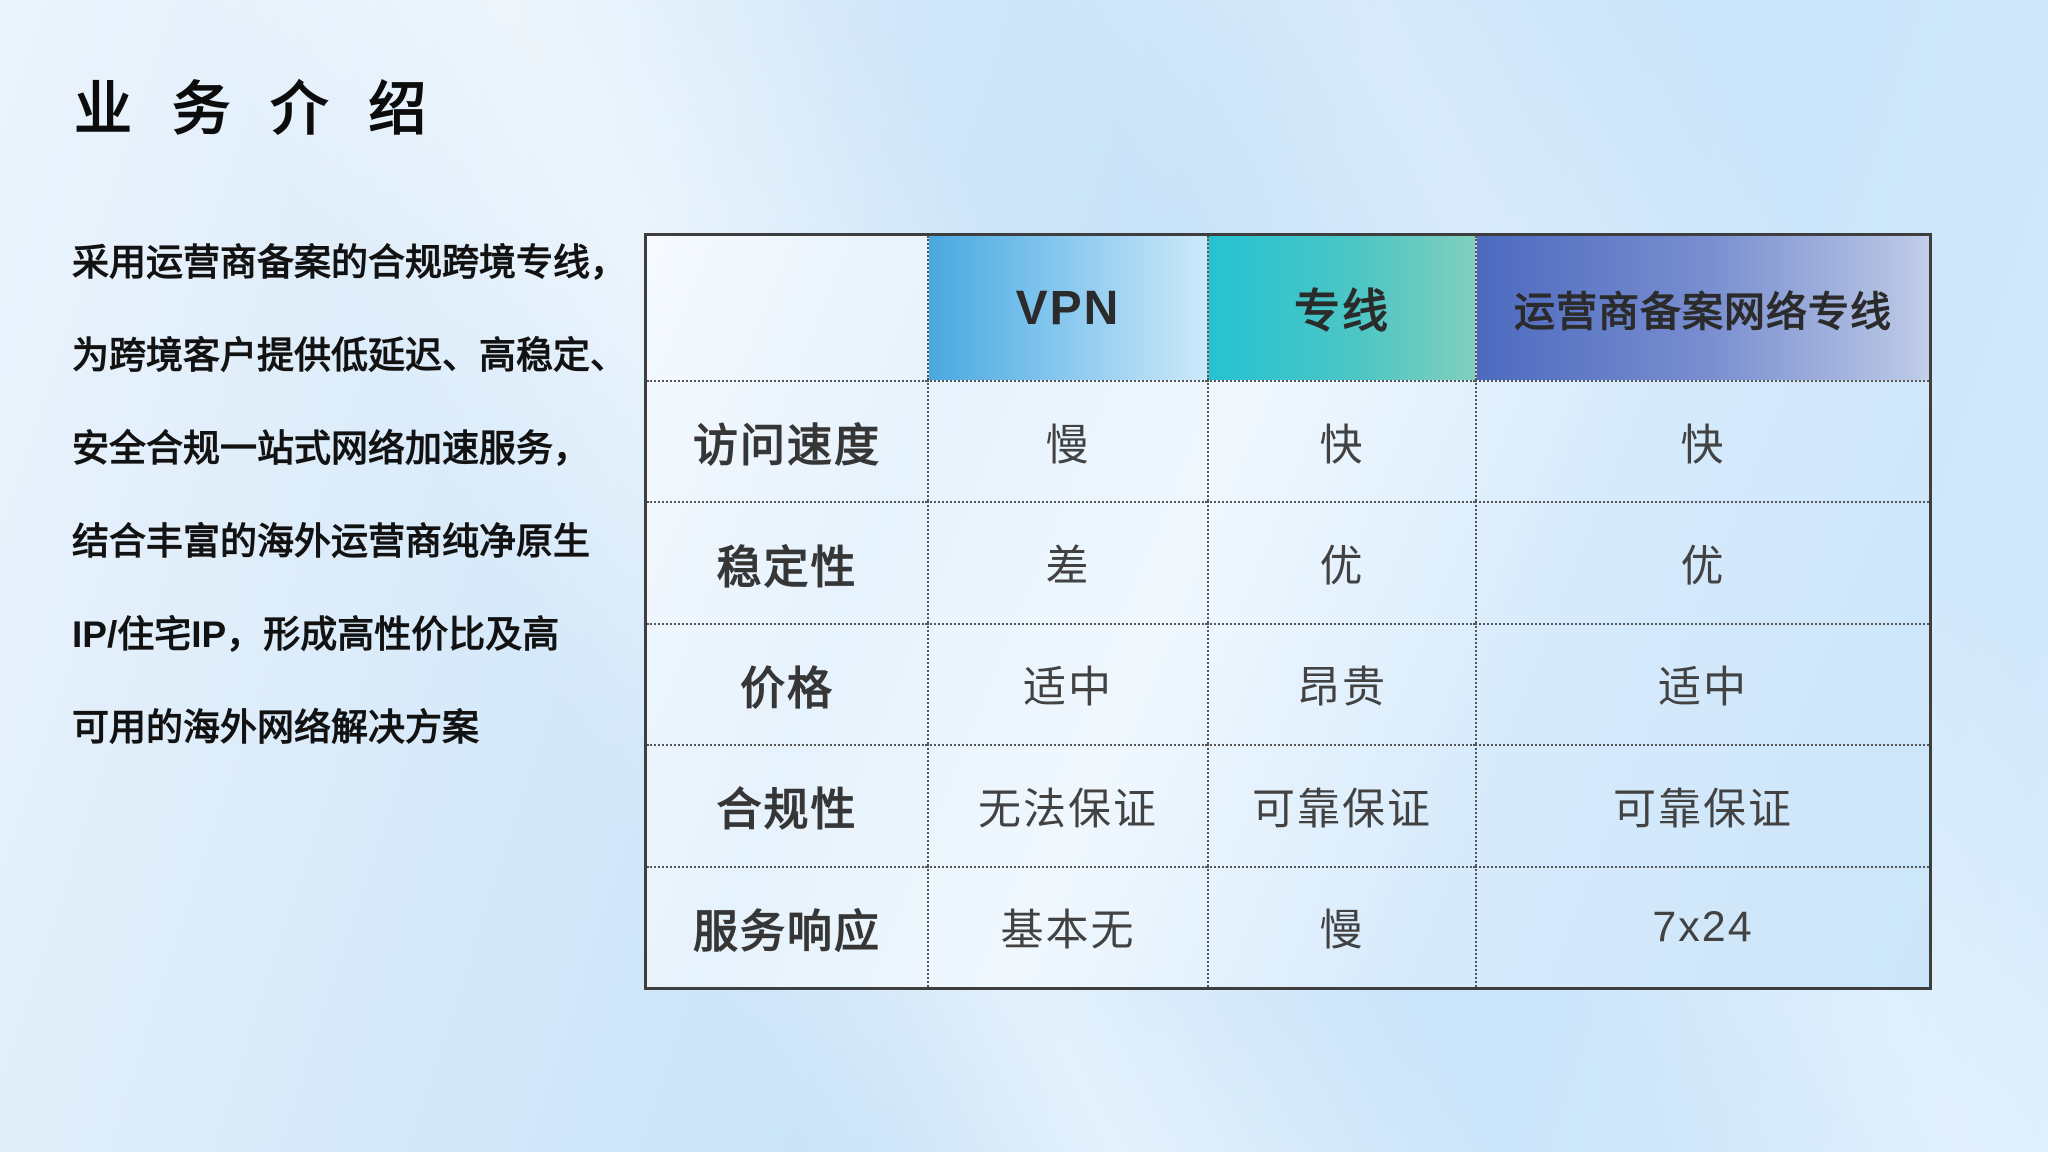 This screenshot has height=1152, width=2048. What do you see at coordinates (1067, 926) in the screenshot?
I see `cell-service-response-vpn: 基本无` at bounding box center [1067, 926].